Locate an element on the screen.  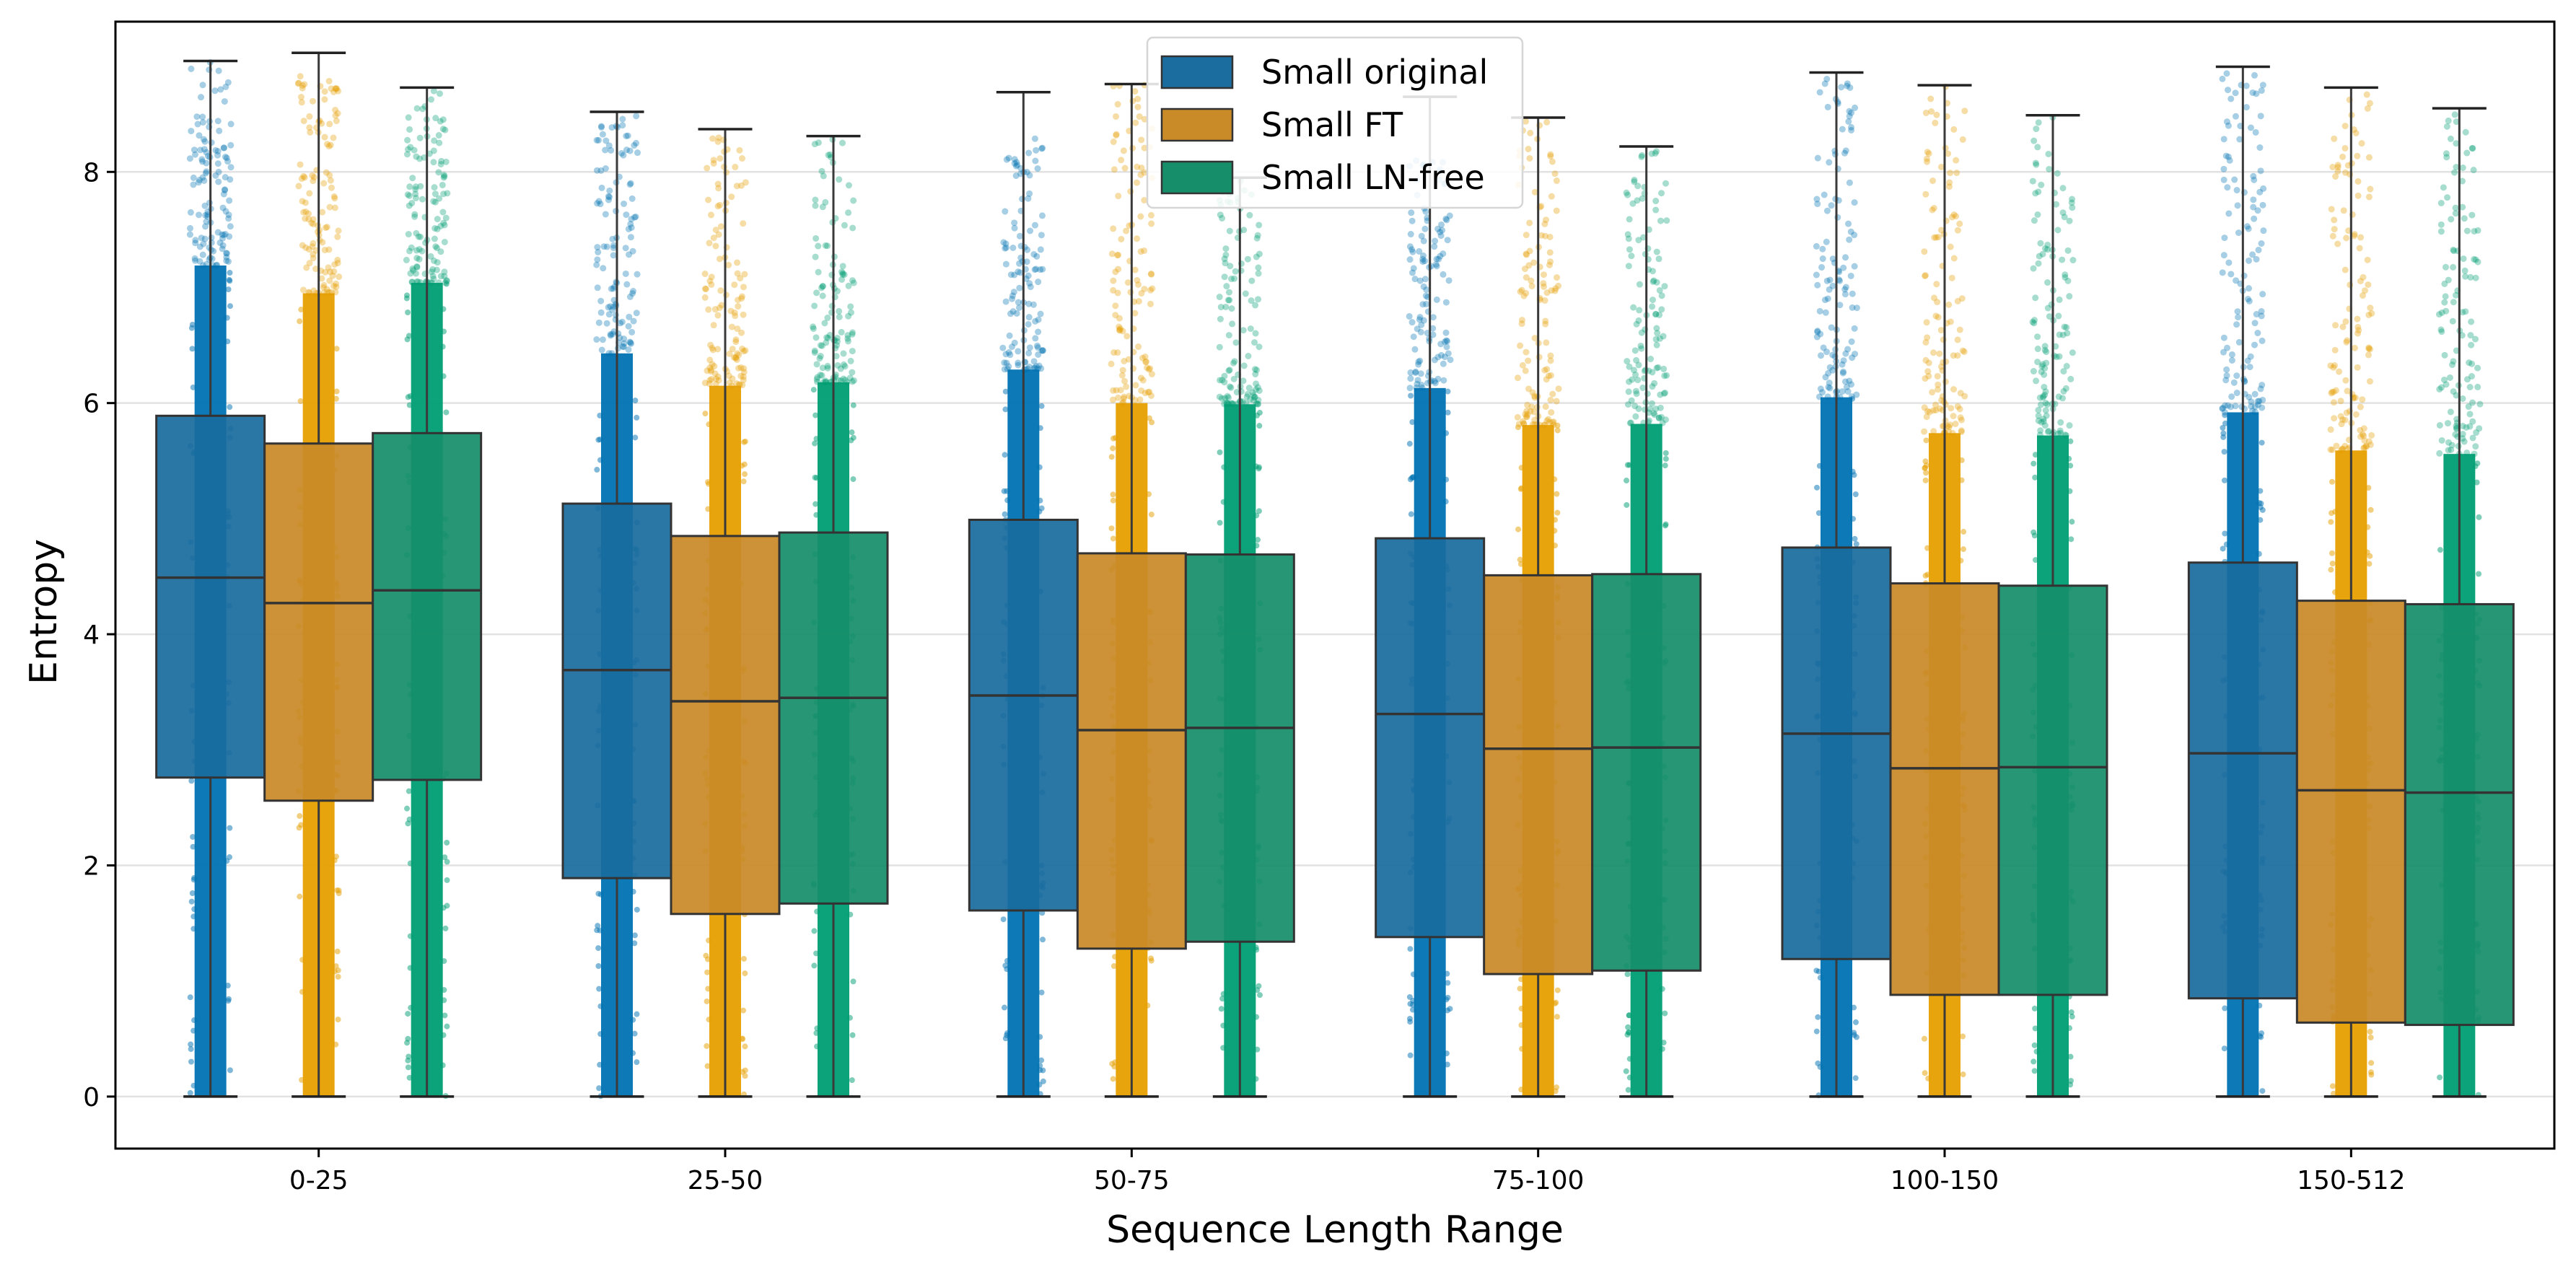
x-tick-label: 100-150 is located at coordinates (1945, 1180).